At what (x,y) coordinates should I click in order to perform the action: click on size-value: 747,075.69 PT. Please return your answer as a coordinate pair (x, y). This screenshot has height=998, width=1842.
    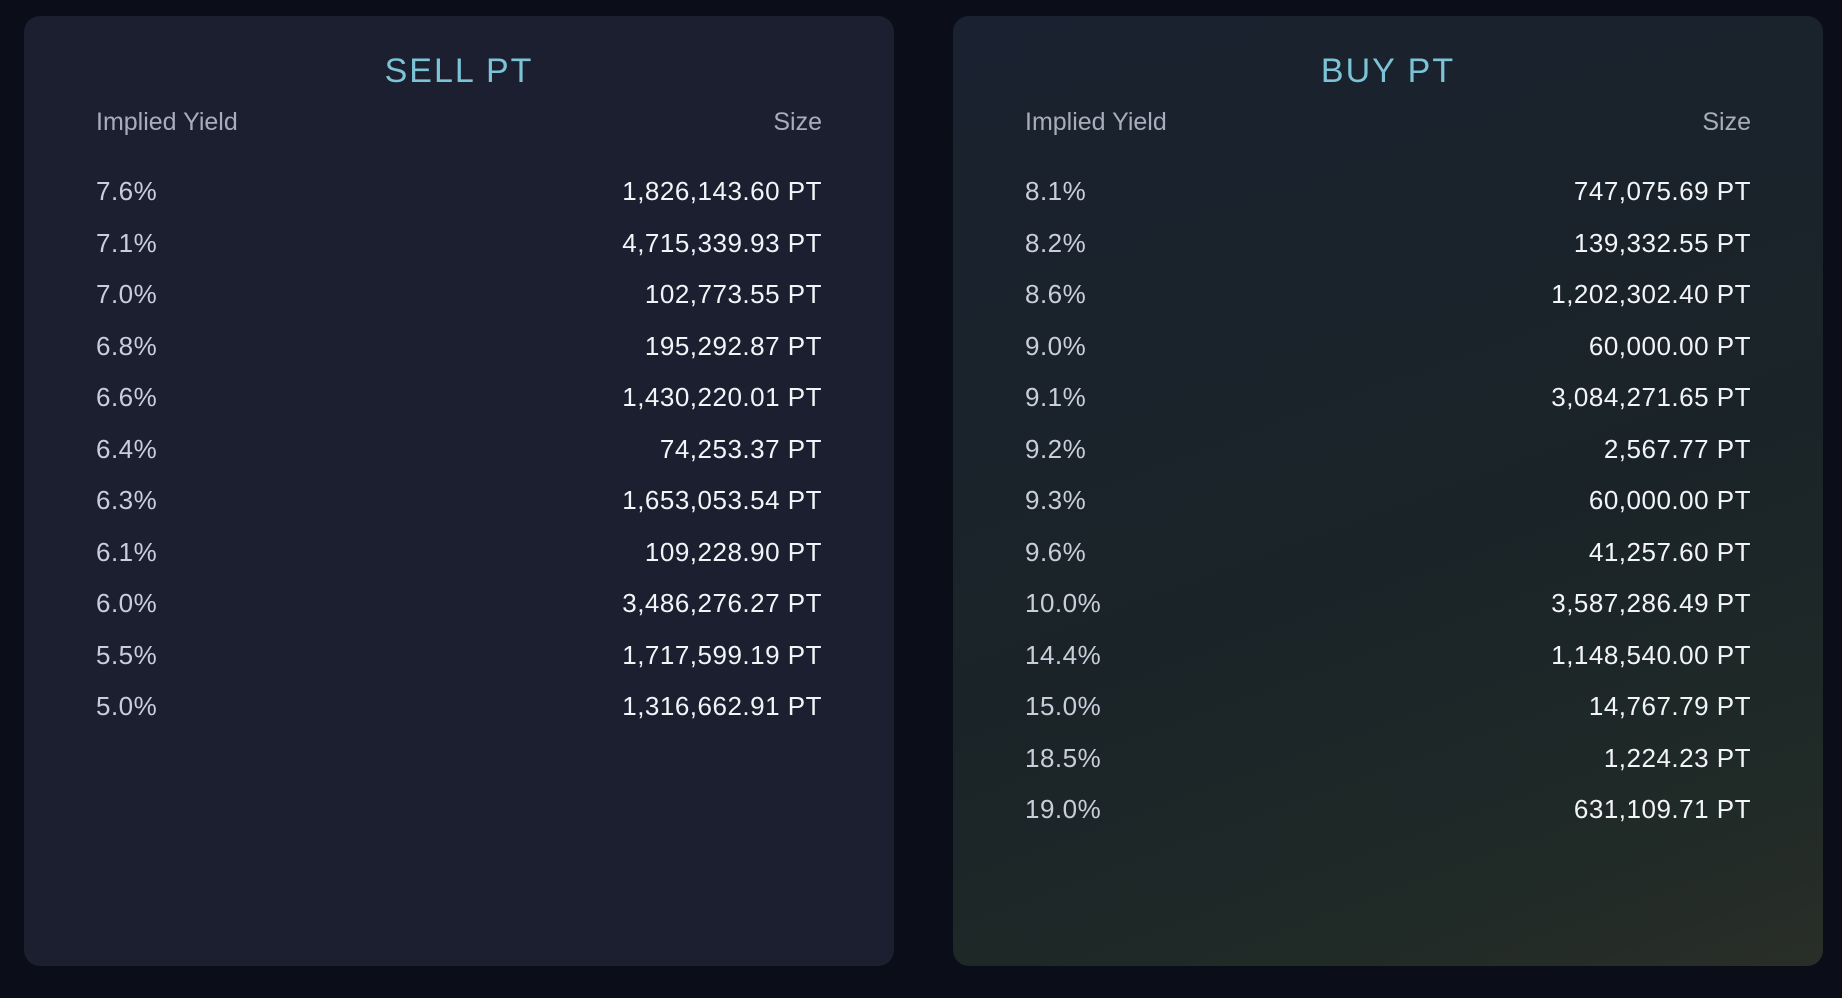
    Looking at the image, I should click on (1662, 191).